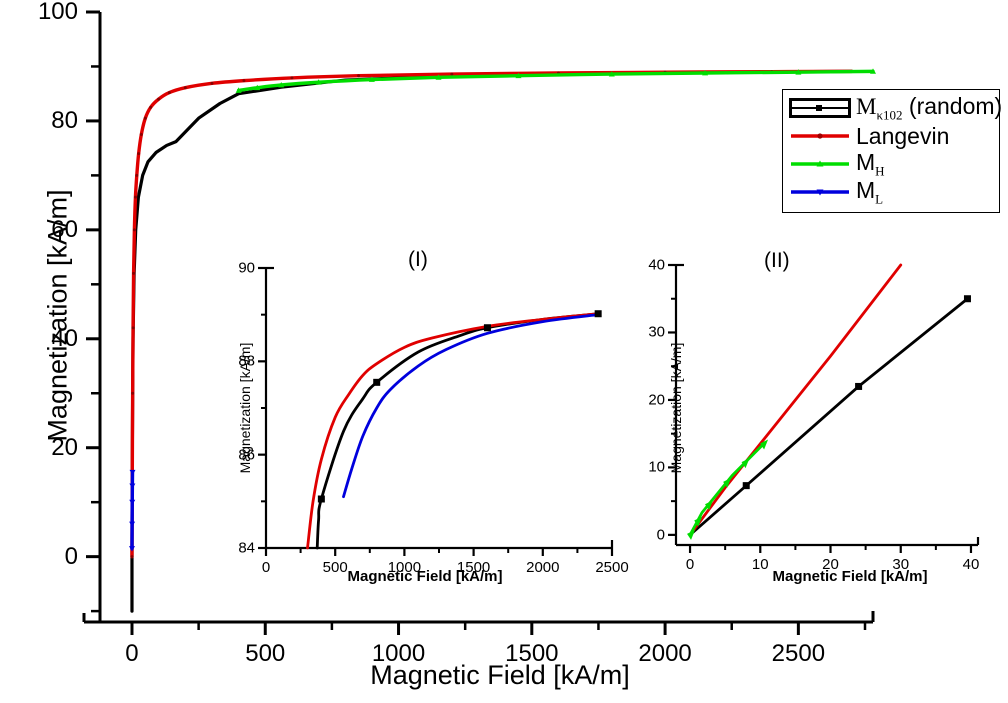 The image size is (1008, 703). I want to click on main-y-tick-label: 0, so click(71, 556).